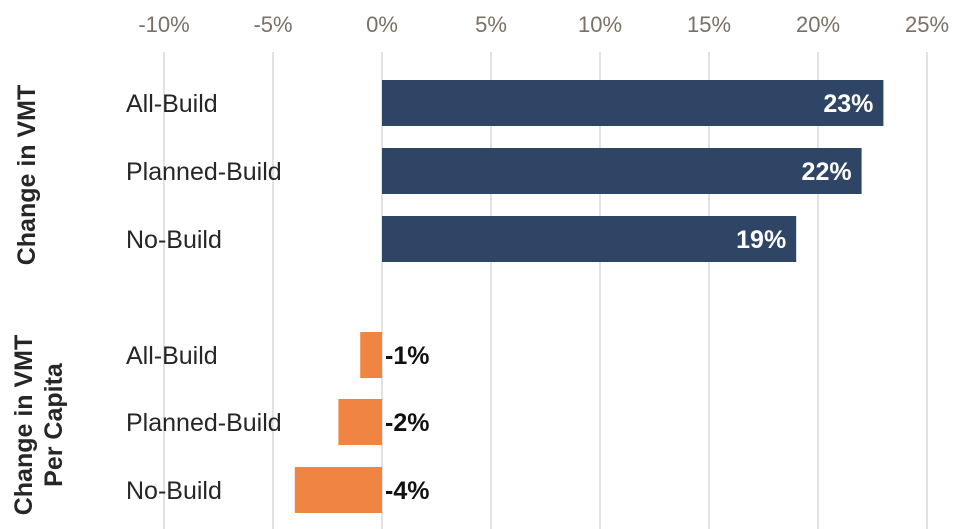 This screenshot has height=529, width=953. Describe the element at coordinates (600, 24) in the screenshot. I see `x-tick-label: 10%` at that location.